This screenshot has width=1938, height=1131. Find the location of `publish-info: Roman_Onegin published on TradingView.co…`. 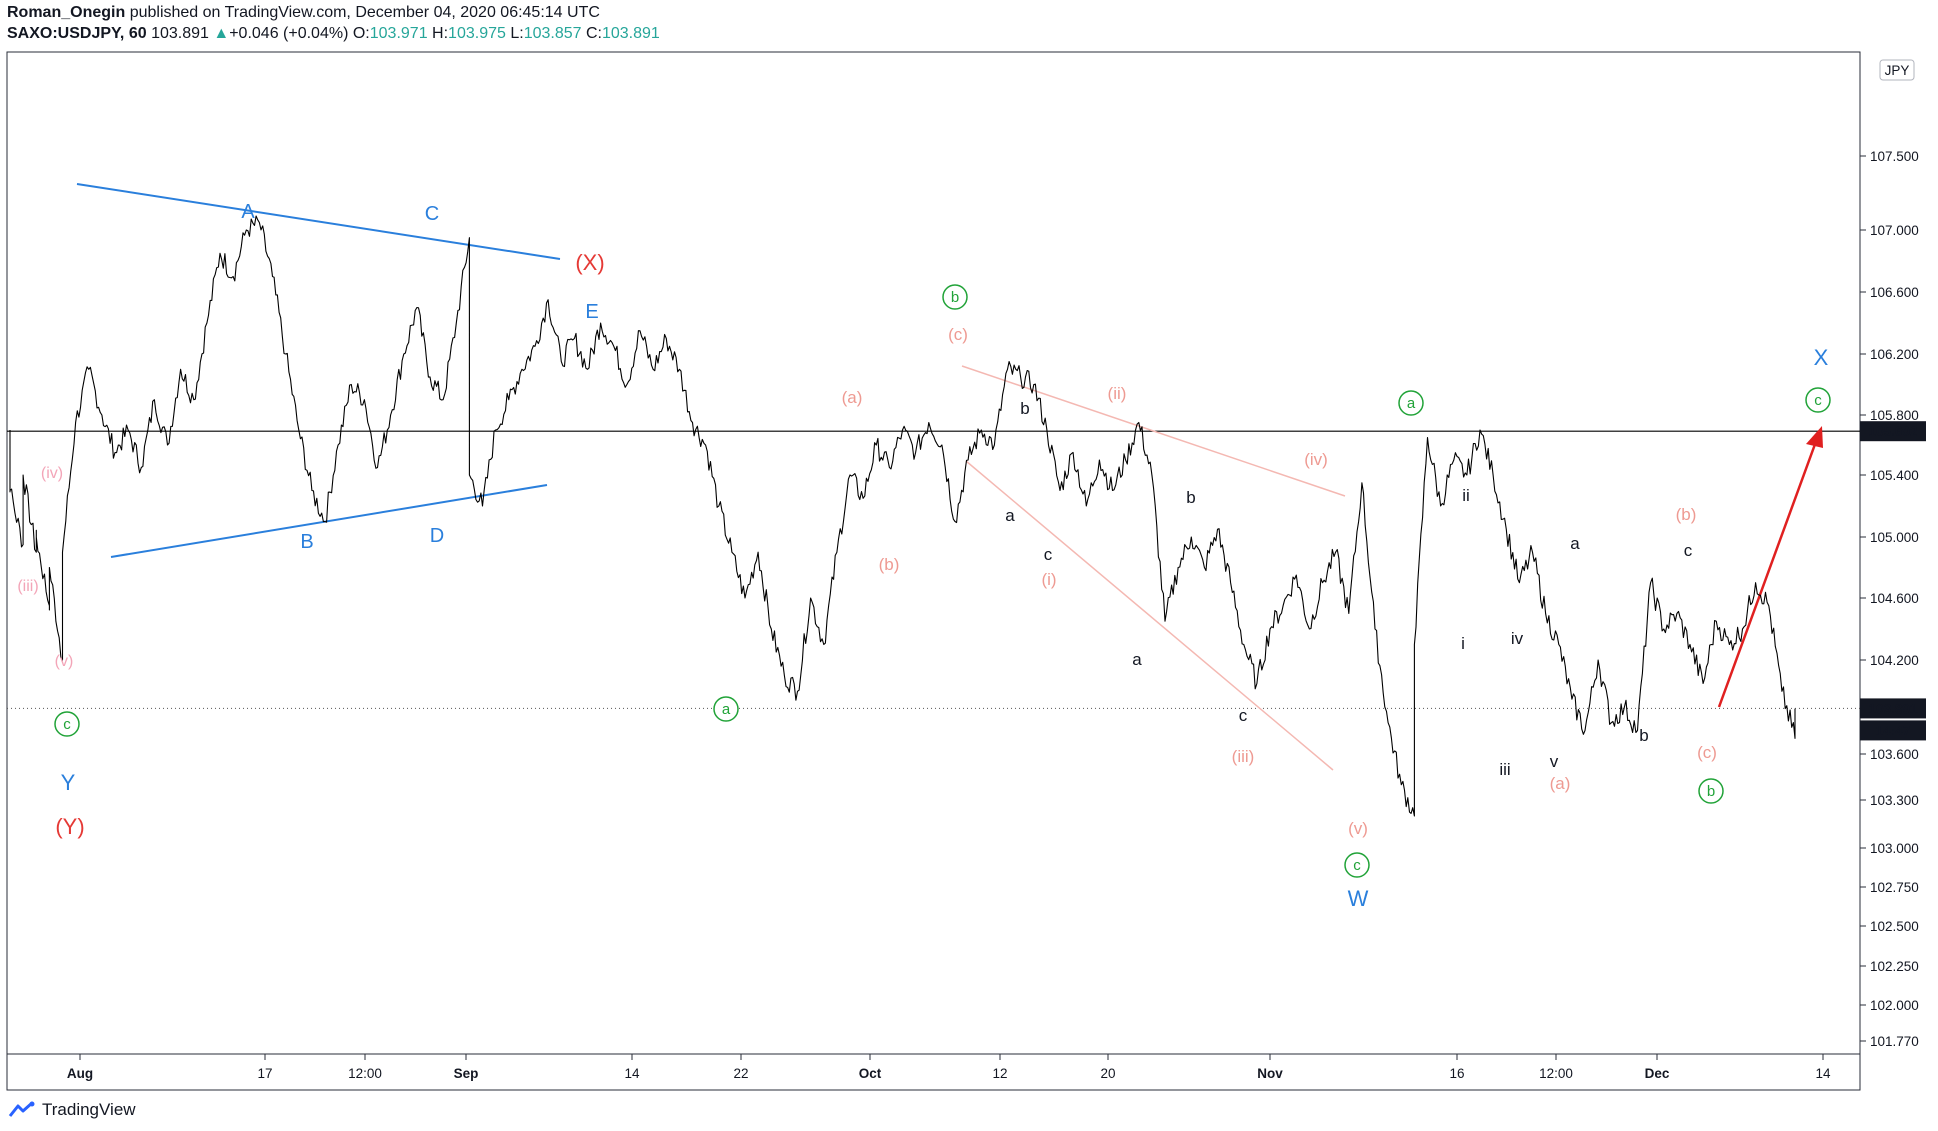

publish-info: Roman_Onegin published on TradingView.co… is located at coordinates (303, 13).